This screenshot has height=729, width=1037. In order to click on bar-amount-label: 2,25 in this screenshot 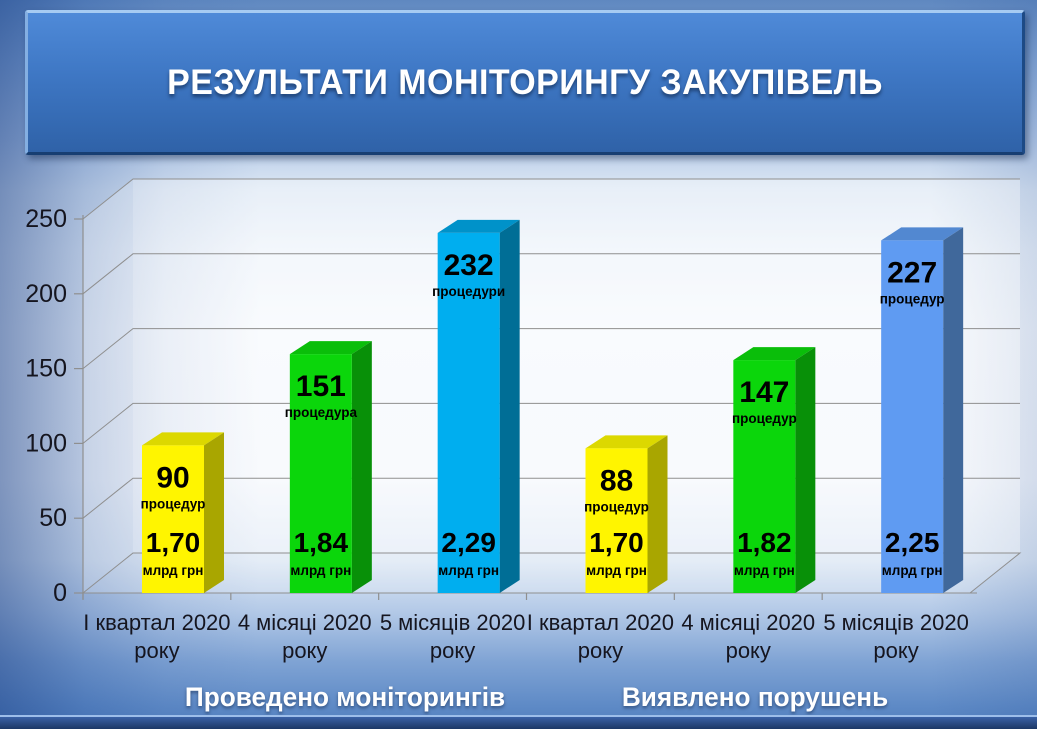, I will do `click(912, 542)`.